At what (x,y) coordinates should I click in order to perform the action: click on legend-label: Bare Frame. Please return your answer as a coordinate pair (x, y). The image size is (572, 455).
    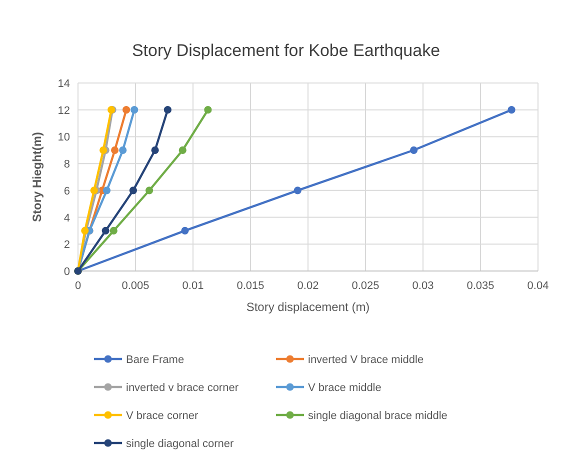
    Looking at the image, I should click on (155, 360).